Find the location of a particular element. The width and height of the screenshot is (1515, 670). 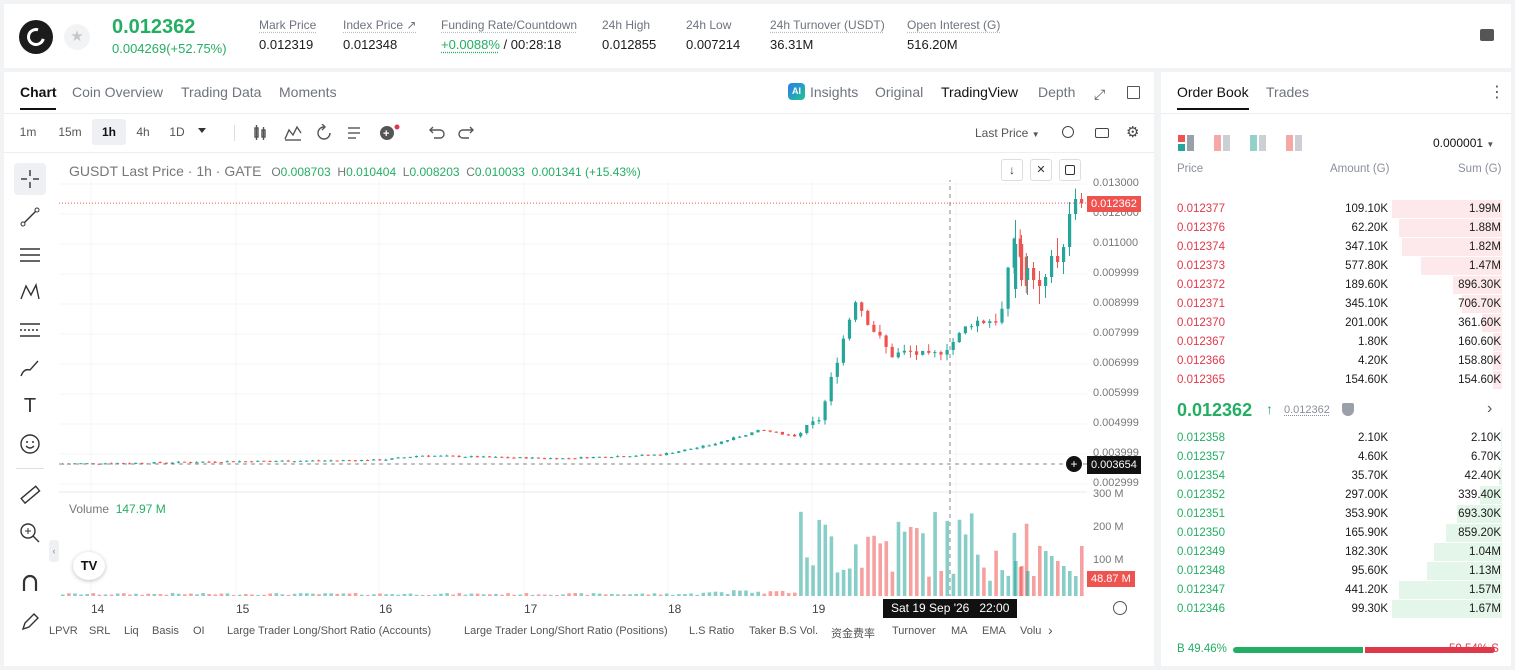

tab-tradingview: TradingView is located at coordinates (980, 92).